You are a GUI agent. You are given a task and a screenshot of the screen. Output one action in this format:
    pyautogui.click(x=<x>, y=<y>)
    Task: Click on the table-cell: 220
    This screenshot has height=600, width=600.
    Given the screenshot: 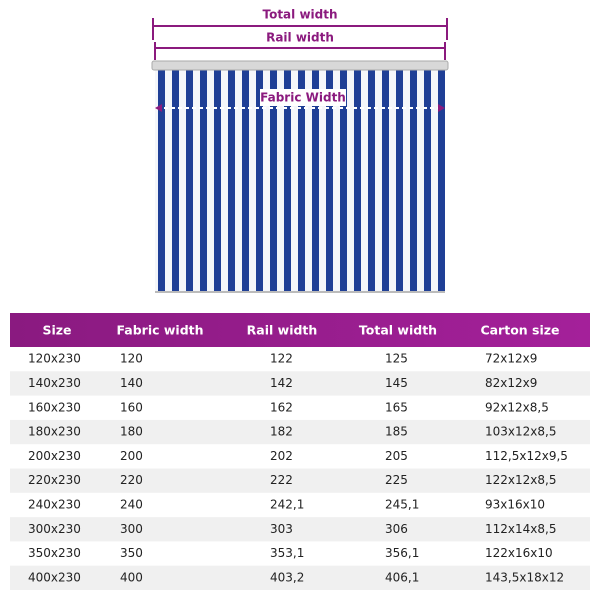 What is the action you would take?
    pyautogui.click(x=131, y=480)
    